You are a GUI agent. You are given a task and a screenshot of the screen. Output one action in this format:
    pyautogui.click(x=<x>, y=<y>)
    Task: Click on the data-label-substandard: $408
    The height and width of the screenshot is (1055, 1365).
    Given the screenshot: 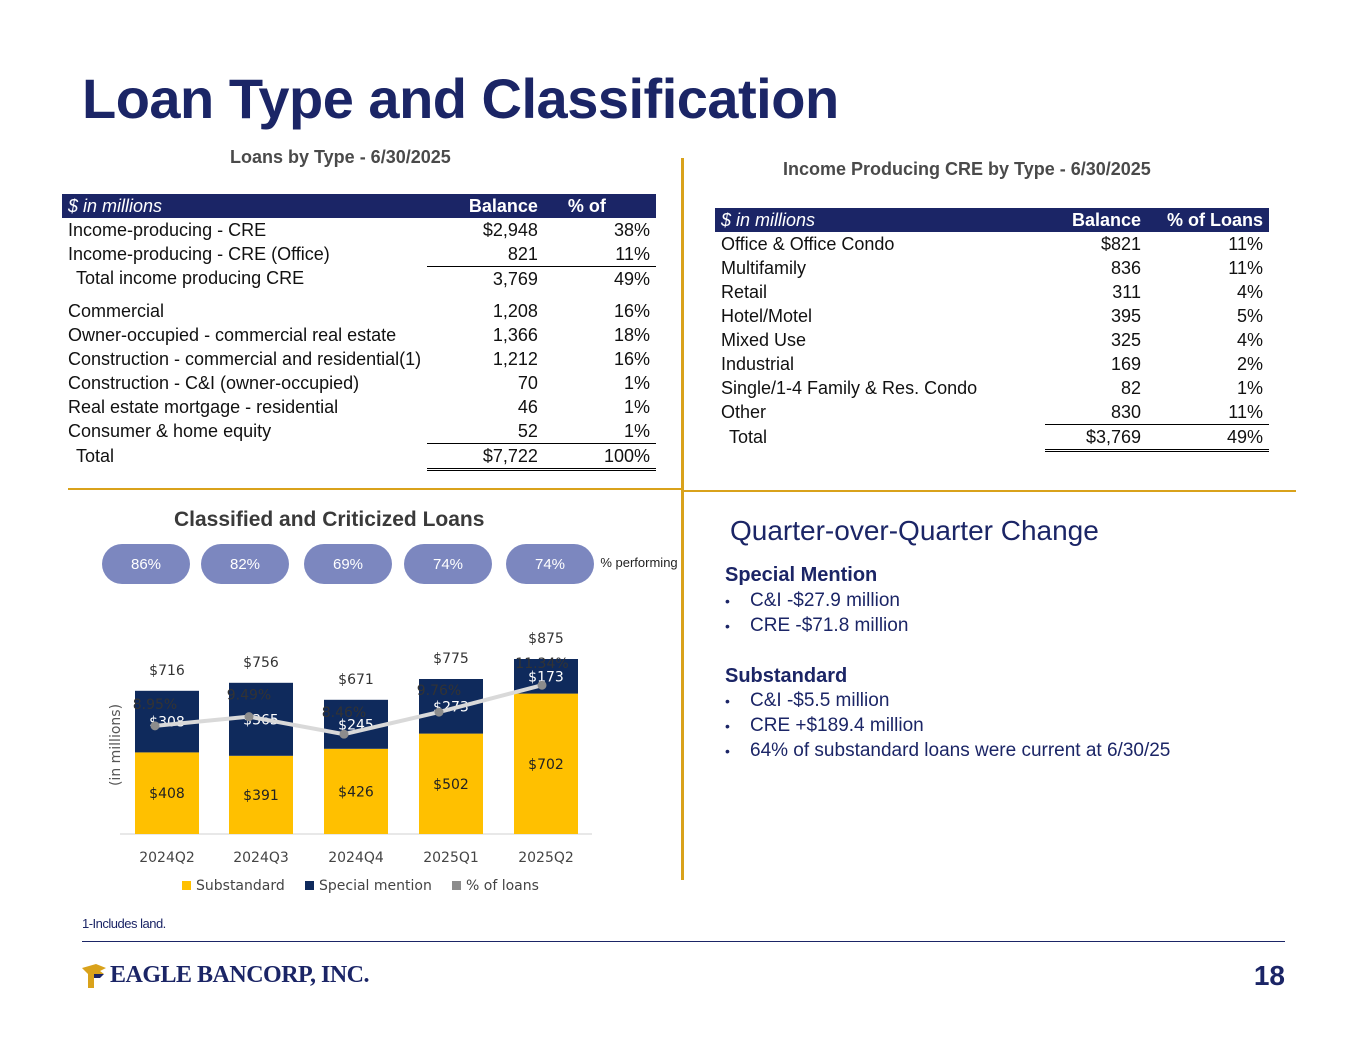 What is the action you would take?
    pyautogui.click(x=167, y=794)
    